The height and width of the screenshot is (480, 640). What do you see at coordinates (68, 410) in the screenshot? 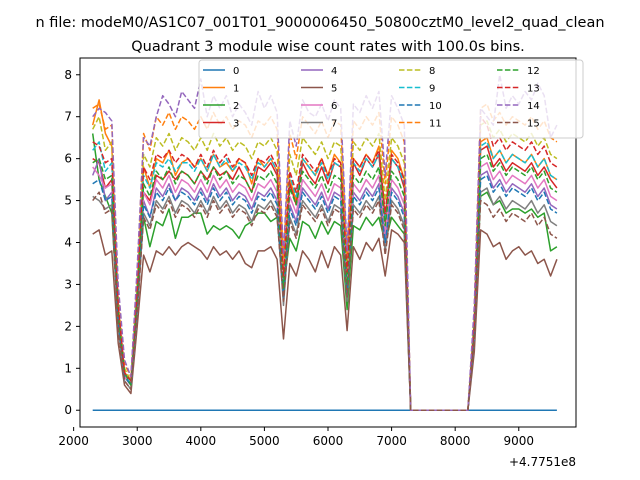
I see `y-tick-label: 0` at bounding box center [68, 410].